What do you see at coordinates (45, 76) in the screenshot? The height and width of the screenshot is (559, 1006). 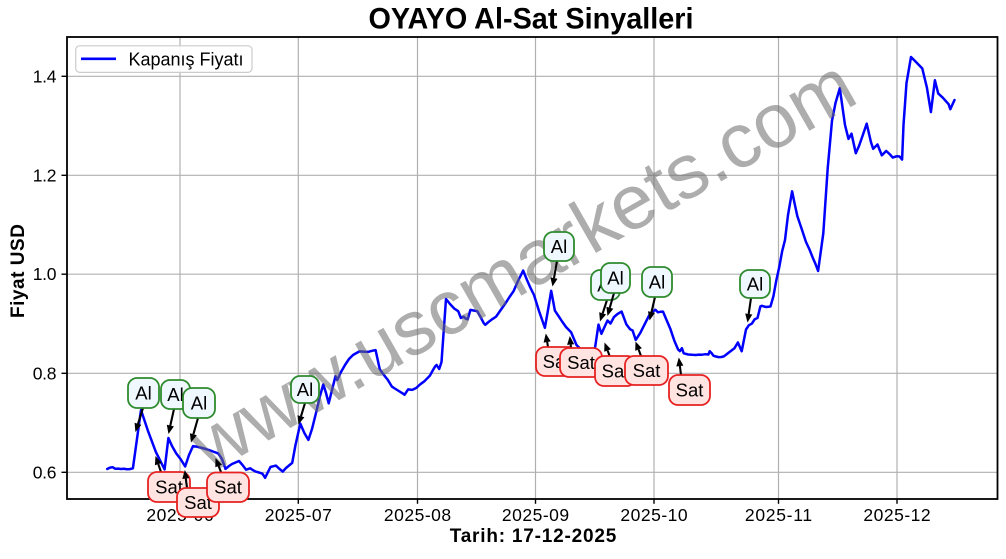 I see `svg-text: 1.4` at bounding box center [45, 76].